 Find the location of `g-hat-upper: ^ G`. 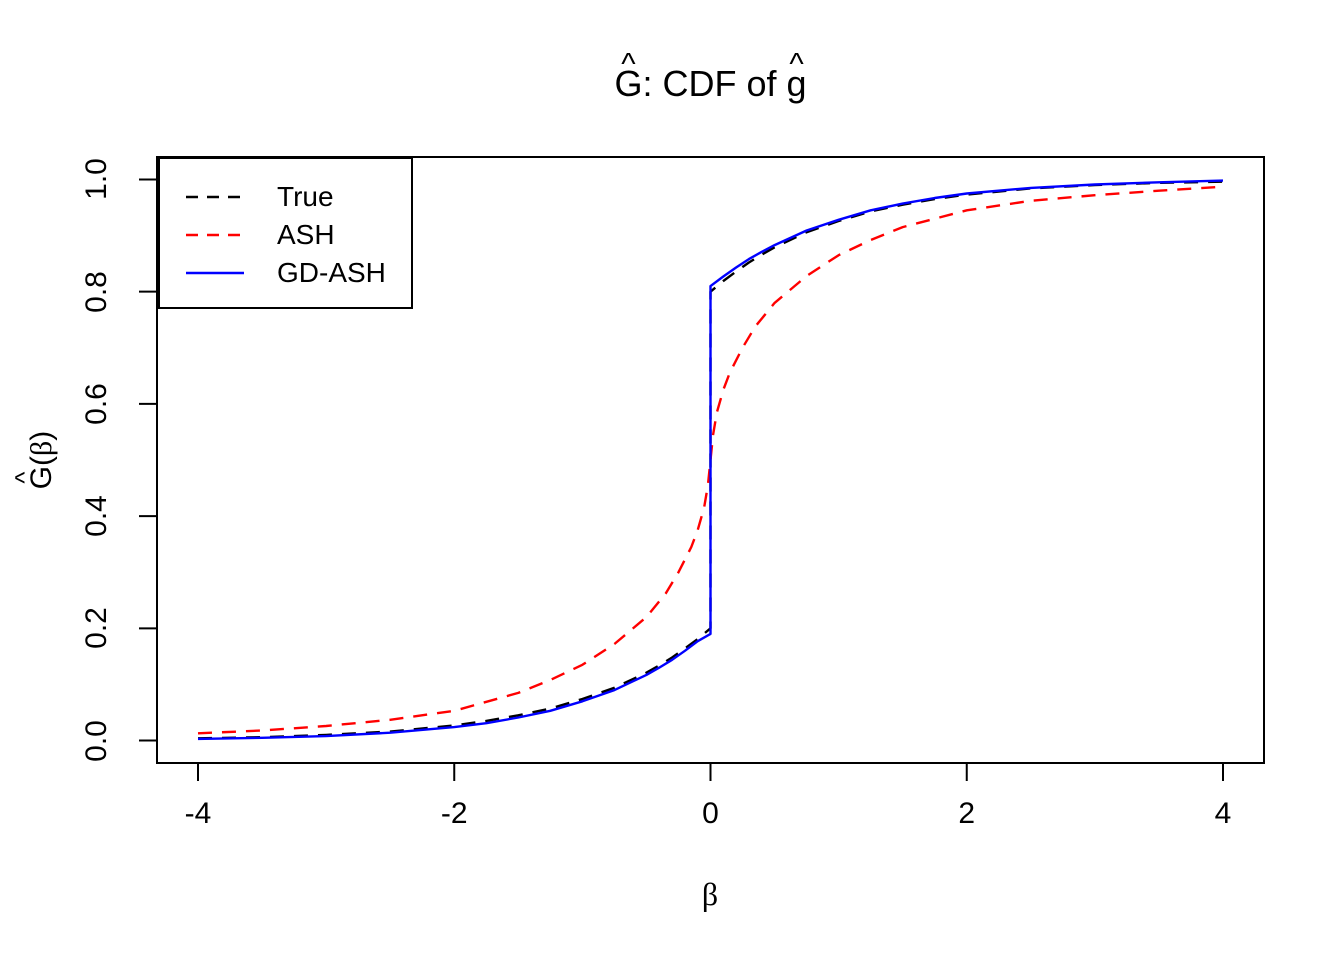

g-hat-upper: ^ G is located at coordinates (628, 75).